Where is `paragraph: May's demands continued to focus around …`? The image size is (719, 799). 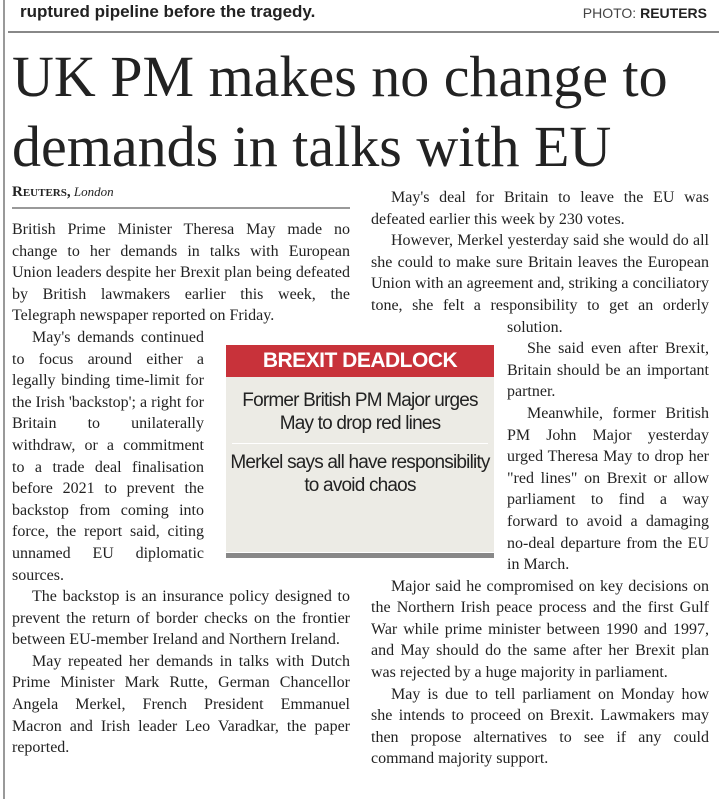
paragraph: May's demands continued to focus around … is located at coordinates (108, 456).